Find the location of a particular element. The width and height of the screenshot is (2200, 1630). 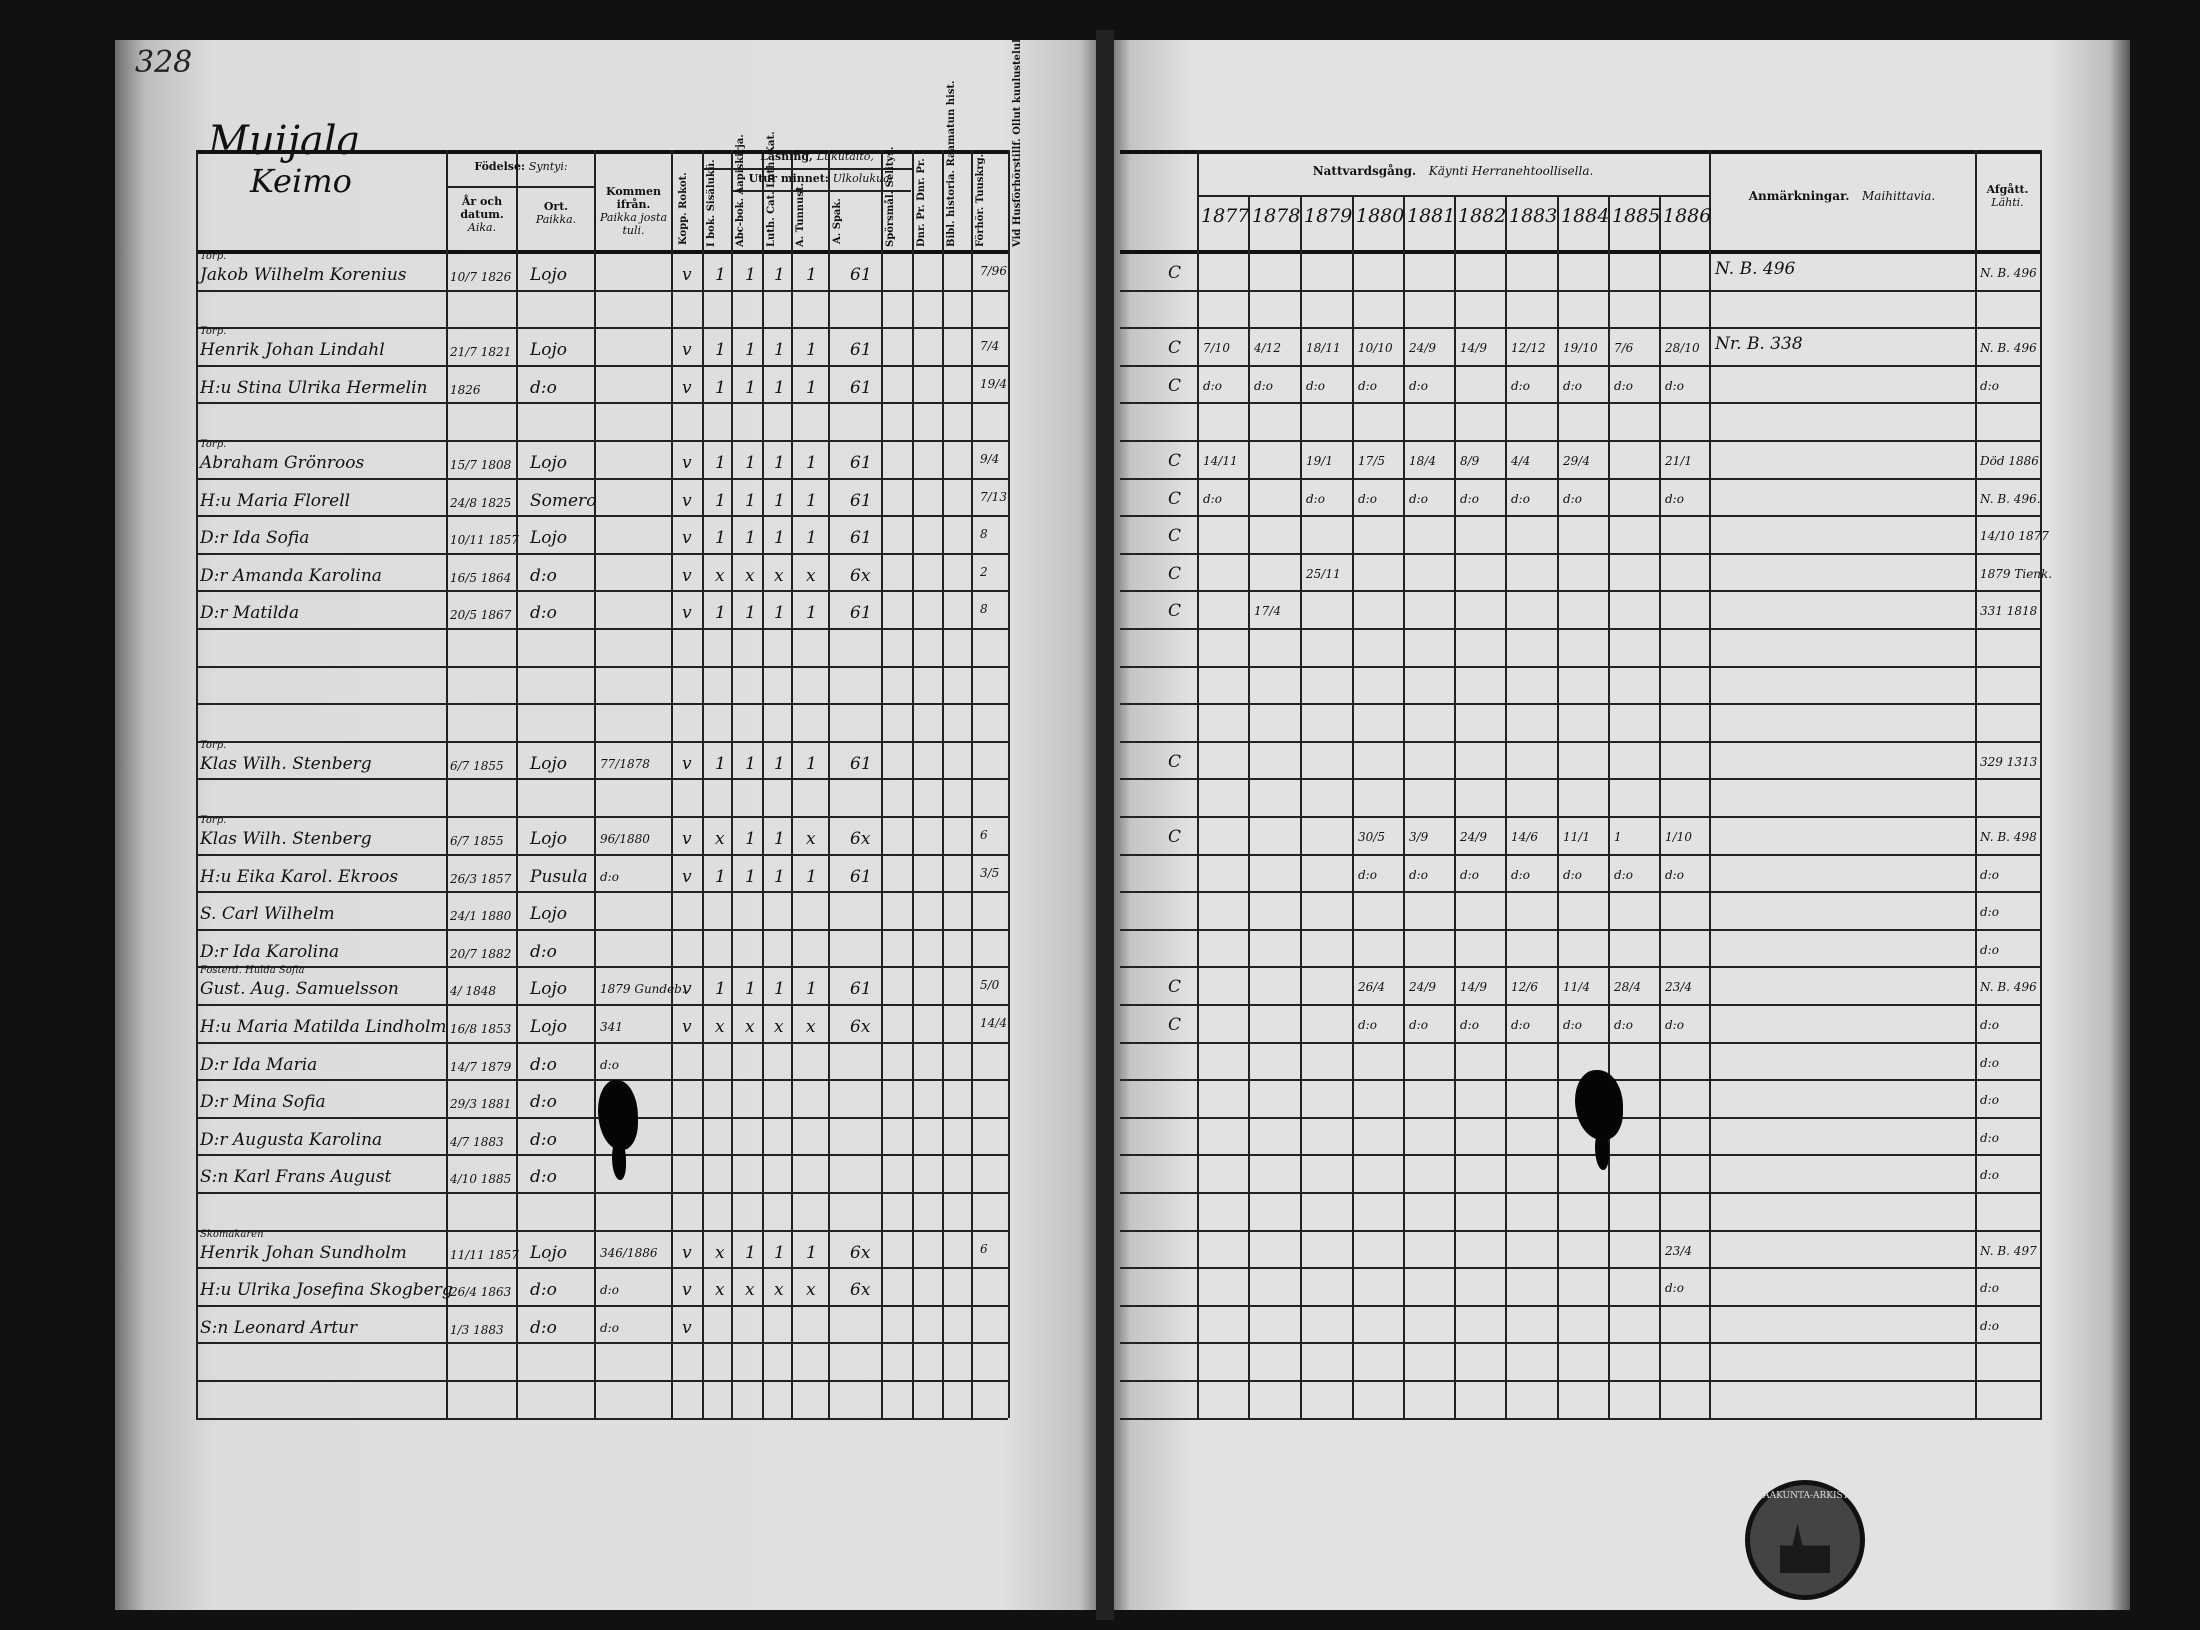

departed: 331 1818 is located at coordinates (2009, 611).